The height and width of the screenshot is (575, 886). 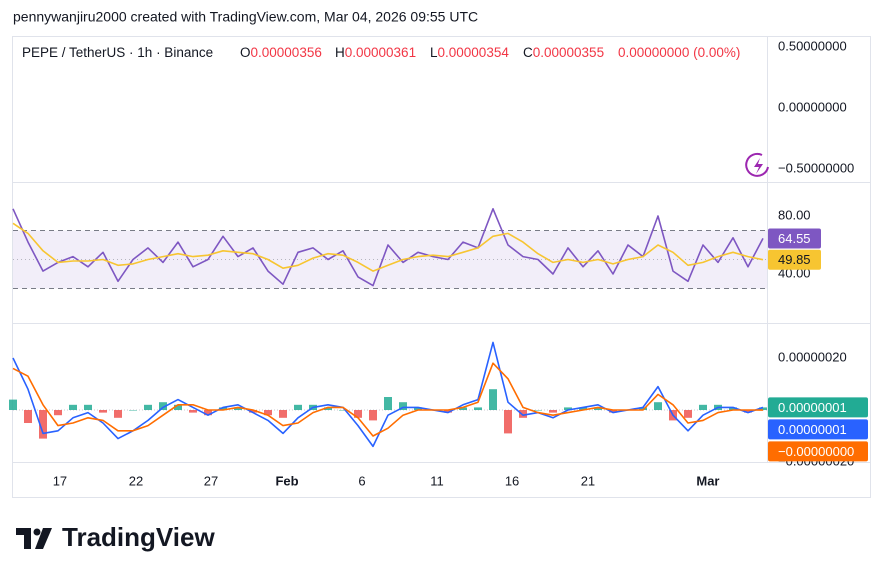 I want to click on x-tick-label: 11, so click(x=437, y=480).